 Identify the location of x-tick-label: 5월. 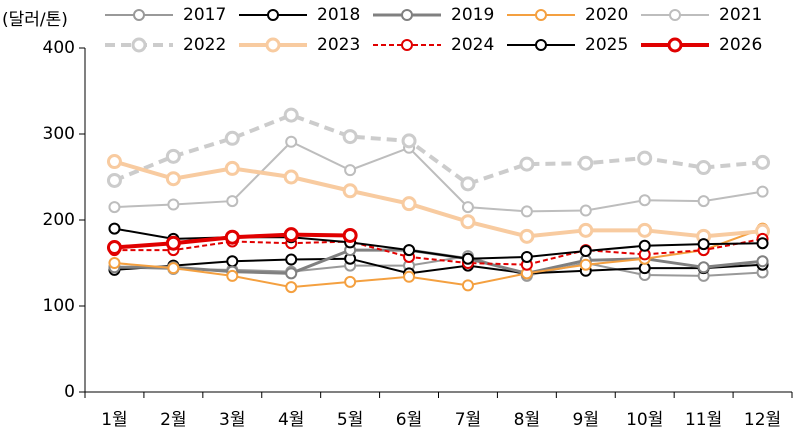
(350, 420).